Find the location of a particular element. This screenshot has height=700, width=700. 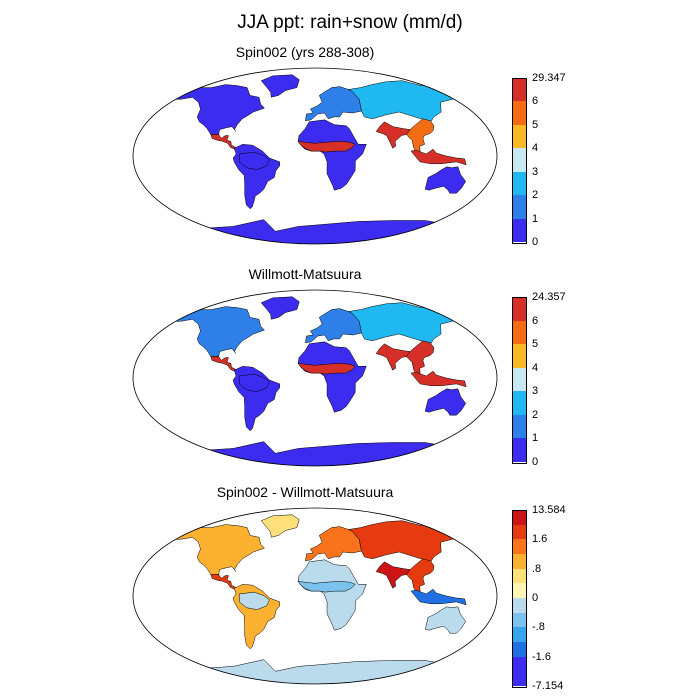

colorbar-label: .8 is located at coordinates (537, 568).